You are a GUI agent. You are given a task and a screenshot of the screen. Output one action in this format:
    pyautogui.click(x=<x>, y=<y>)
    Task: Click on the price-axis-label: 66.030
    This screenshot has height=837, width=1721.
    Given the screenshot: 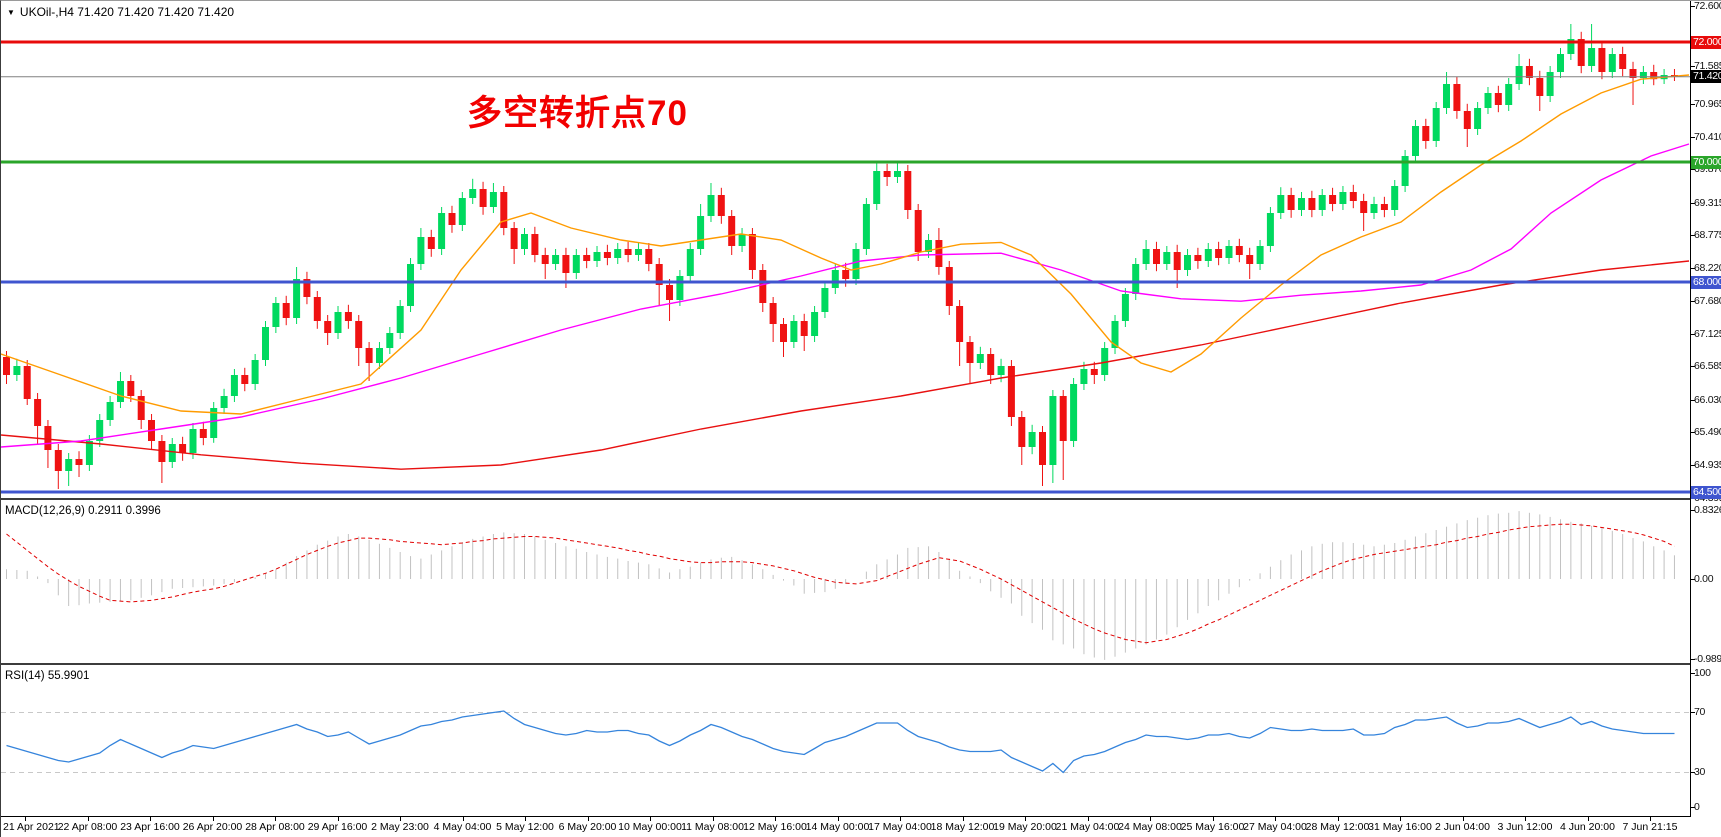 What is the action you would take?
    pyautogui.click(x=1707, y=399)
    